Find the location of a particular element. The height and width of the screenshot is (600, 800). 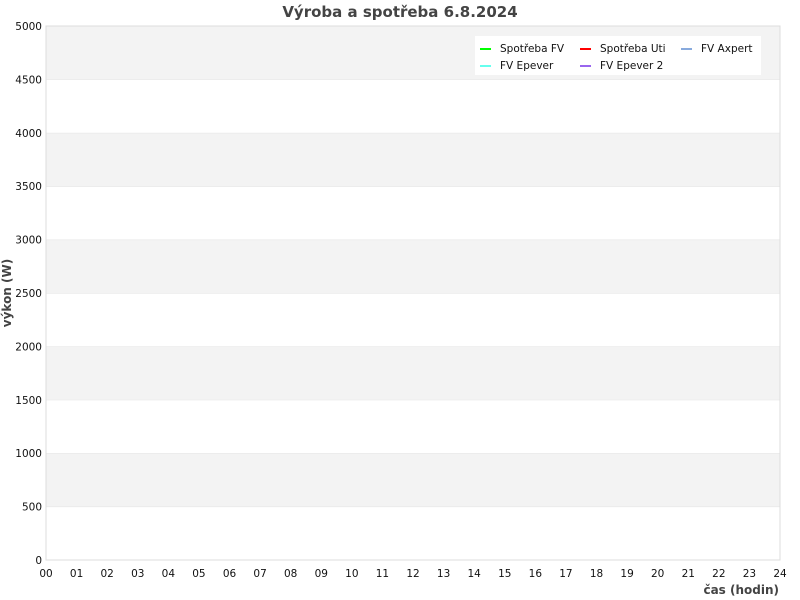

x-tick-label: 08 is located at coordinates (290, 574).